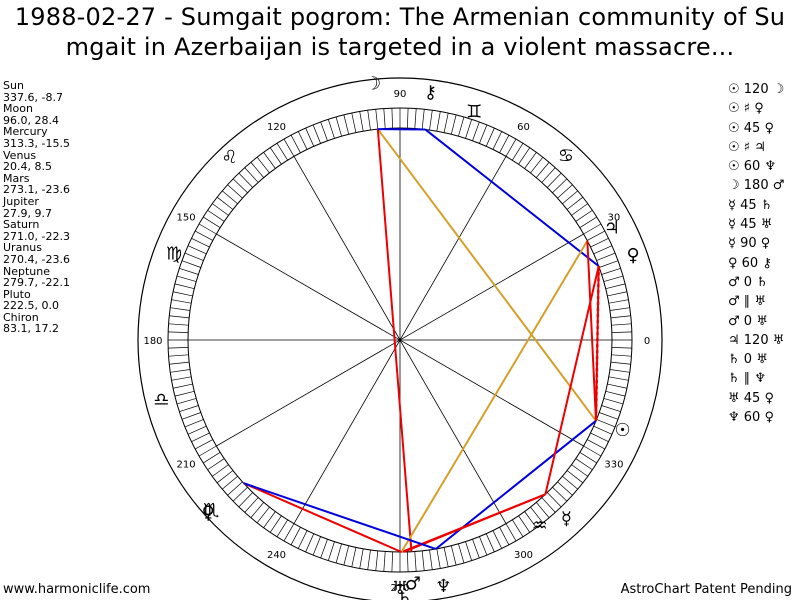 This screenshot has width=800, height=600. I want to click on jupiter-glyph: ♃, so click(612, 227).